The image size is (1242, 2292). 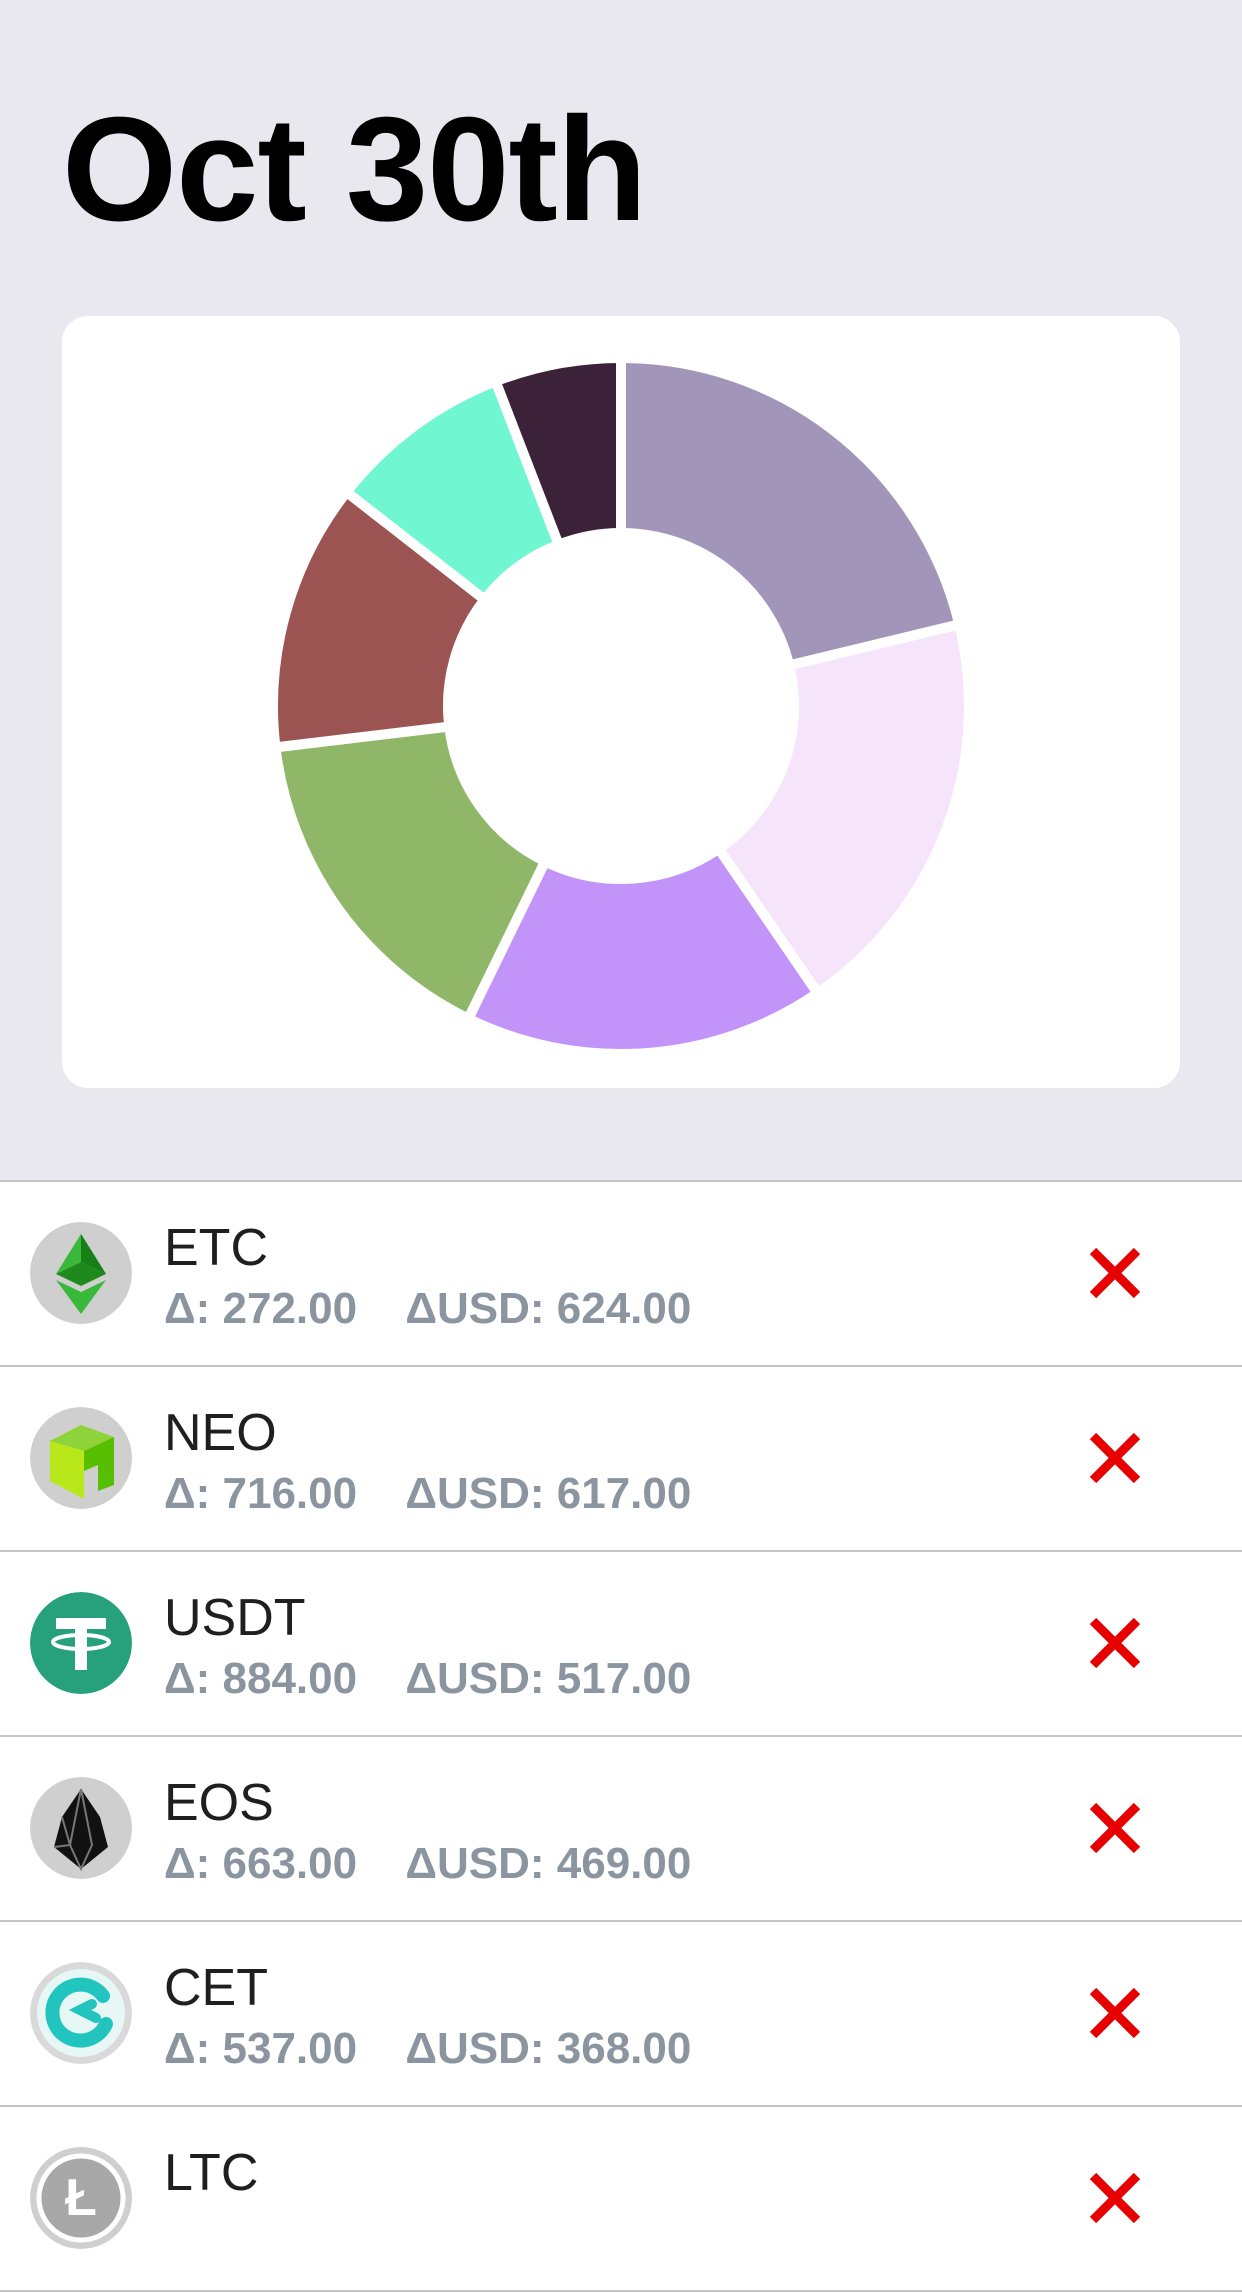 What do you see at coordinates (81, 1643) in the screenshot?
I see `usdt-icon` at bounding box center [81, 1643].